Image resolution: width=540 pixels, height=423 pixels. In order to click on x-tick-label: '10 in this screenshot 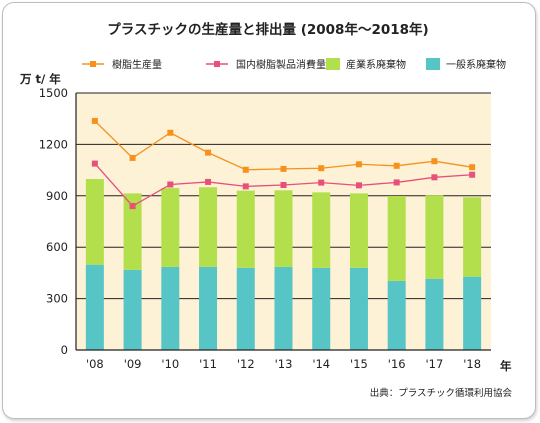, I will do `click(170, 364)`.